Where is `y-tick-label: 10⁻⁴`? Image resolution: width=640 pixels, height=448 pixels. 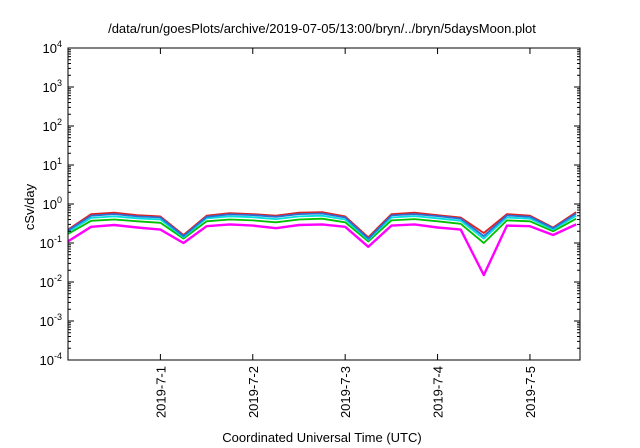 y-tick-label: 10⁻⁴ is located at coordinates (51, 359).